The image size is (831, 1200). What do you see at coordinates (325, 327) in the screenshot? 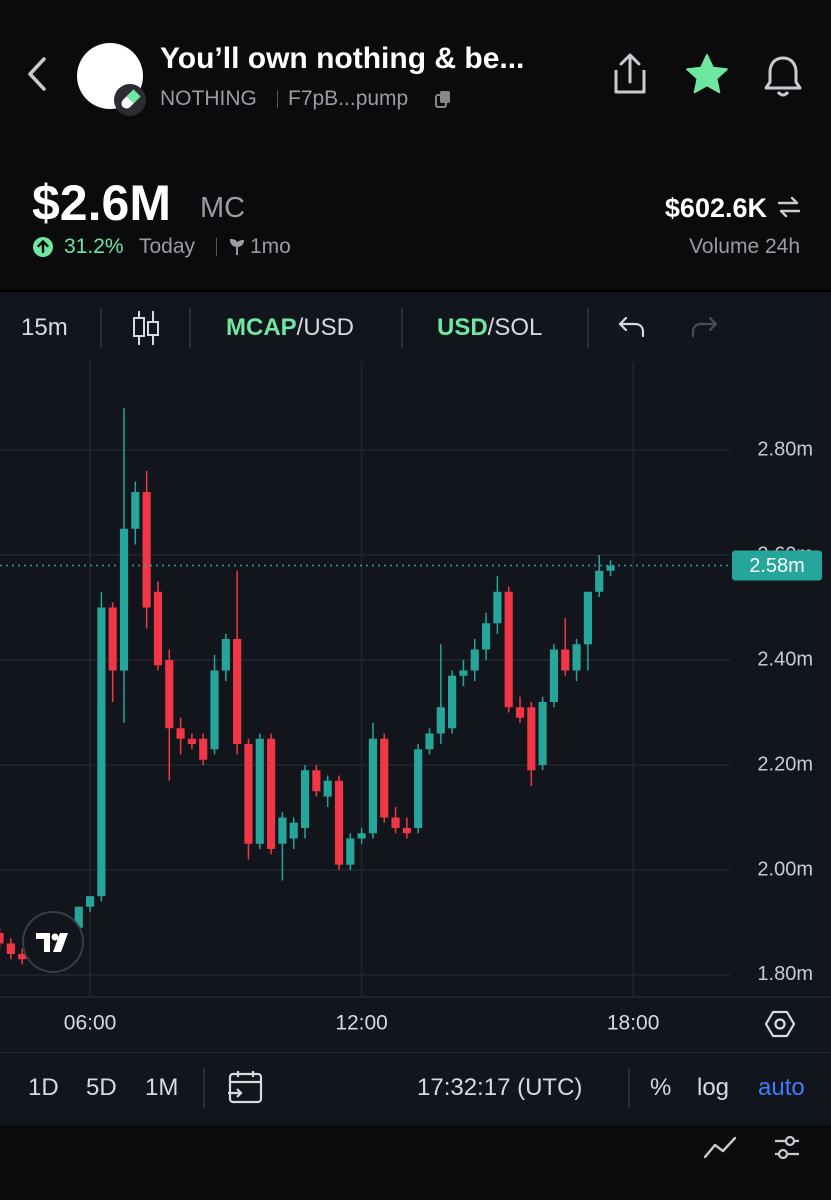
I see `mode-a-quote: /USD` at bounding box center [325, 327].